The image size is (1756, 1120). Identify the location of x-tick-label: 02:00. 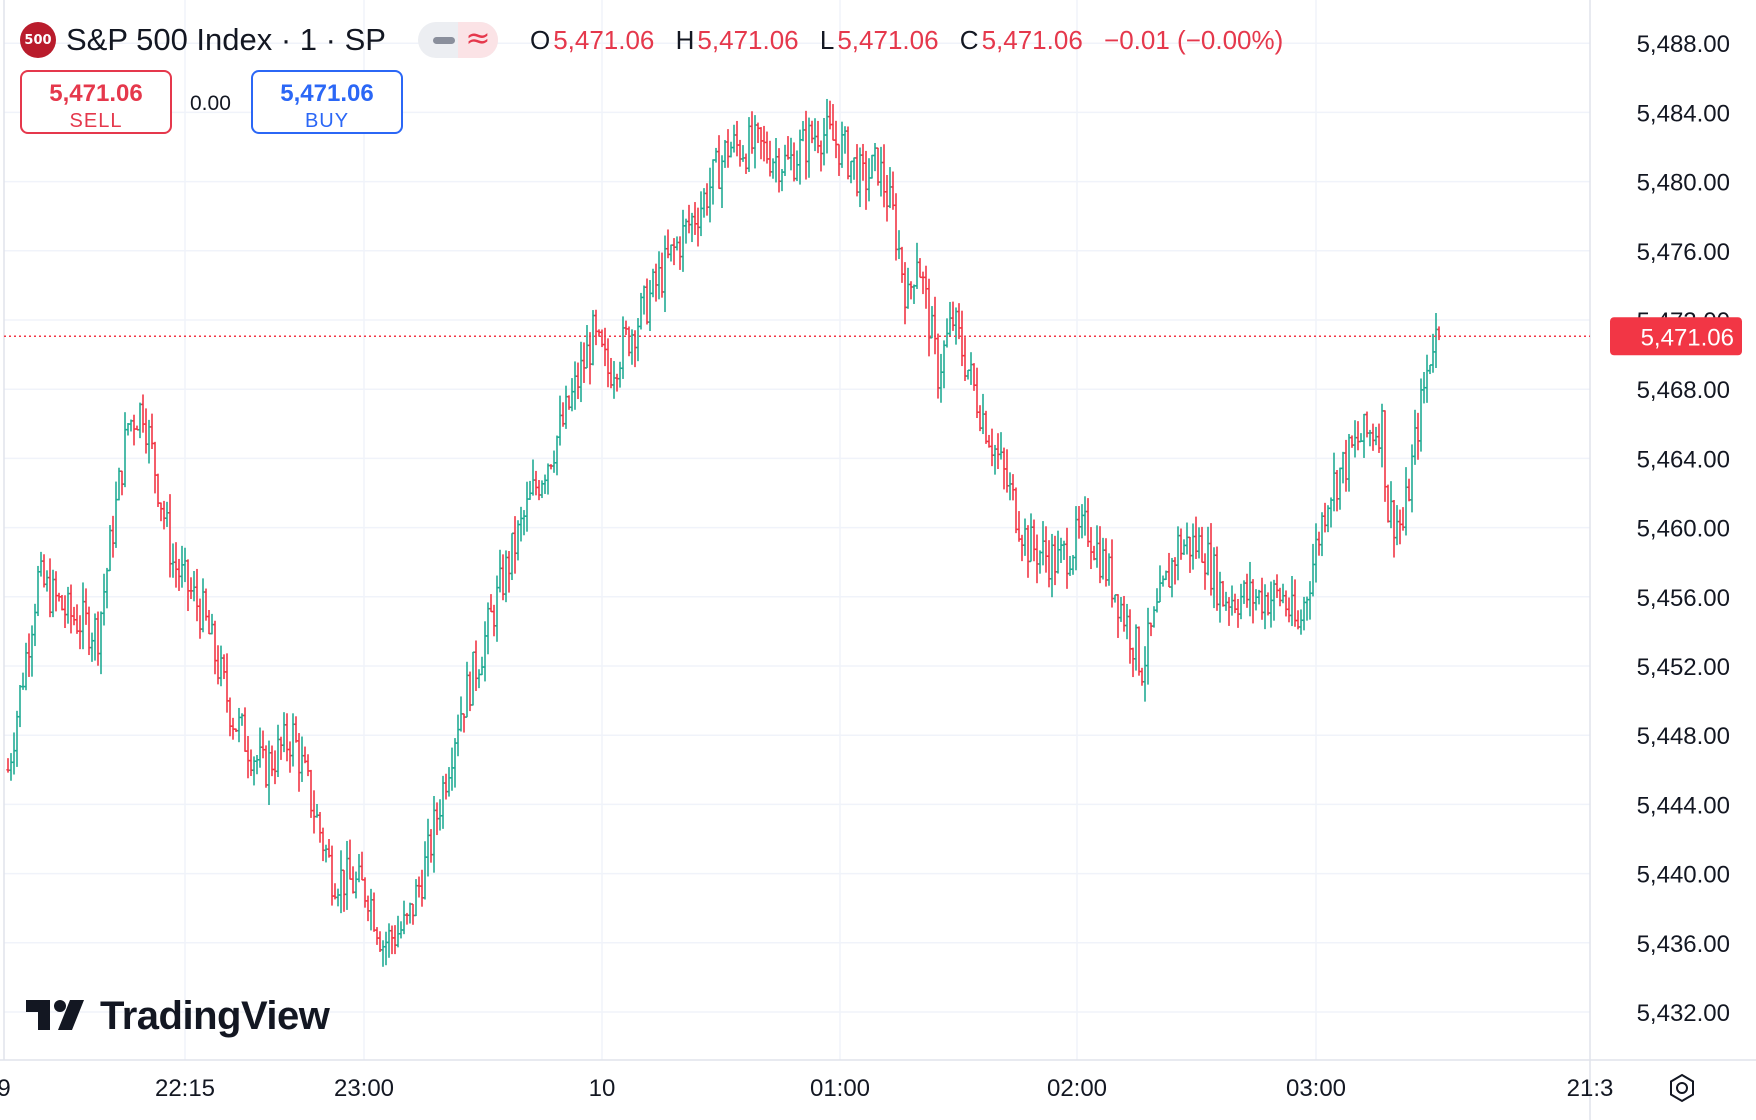
(1077, 1088).